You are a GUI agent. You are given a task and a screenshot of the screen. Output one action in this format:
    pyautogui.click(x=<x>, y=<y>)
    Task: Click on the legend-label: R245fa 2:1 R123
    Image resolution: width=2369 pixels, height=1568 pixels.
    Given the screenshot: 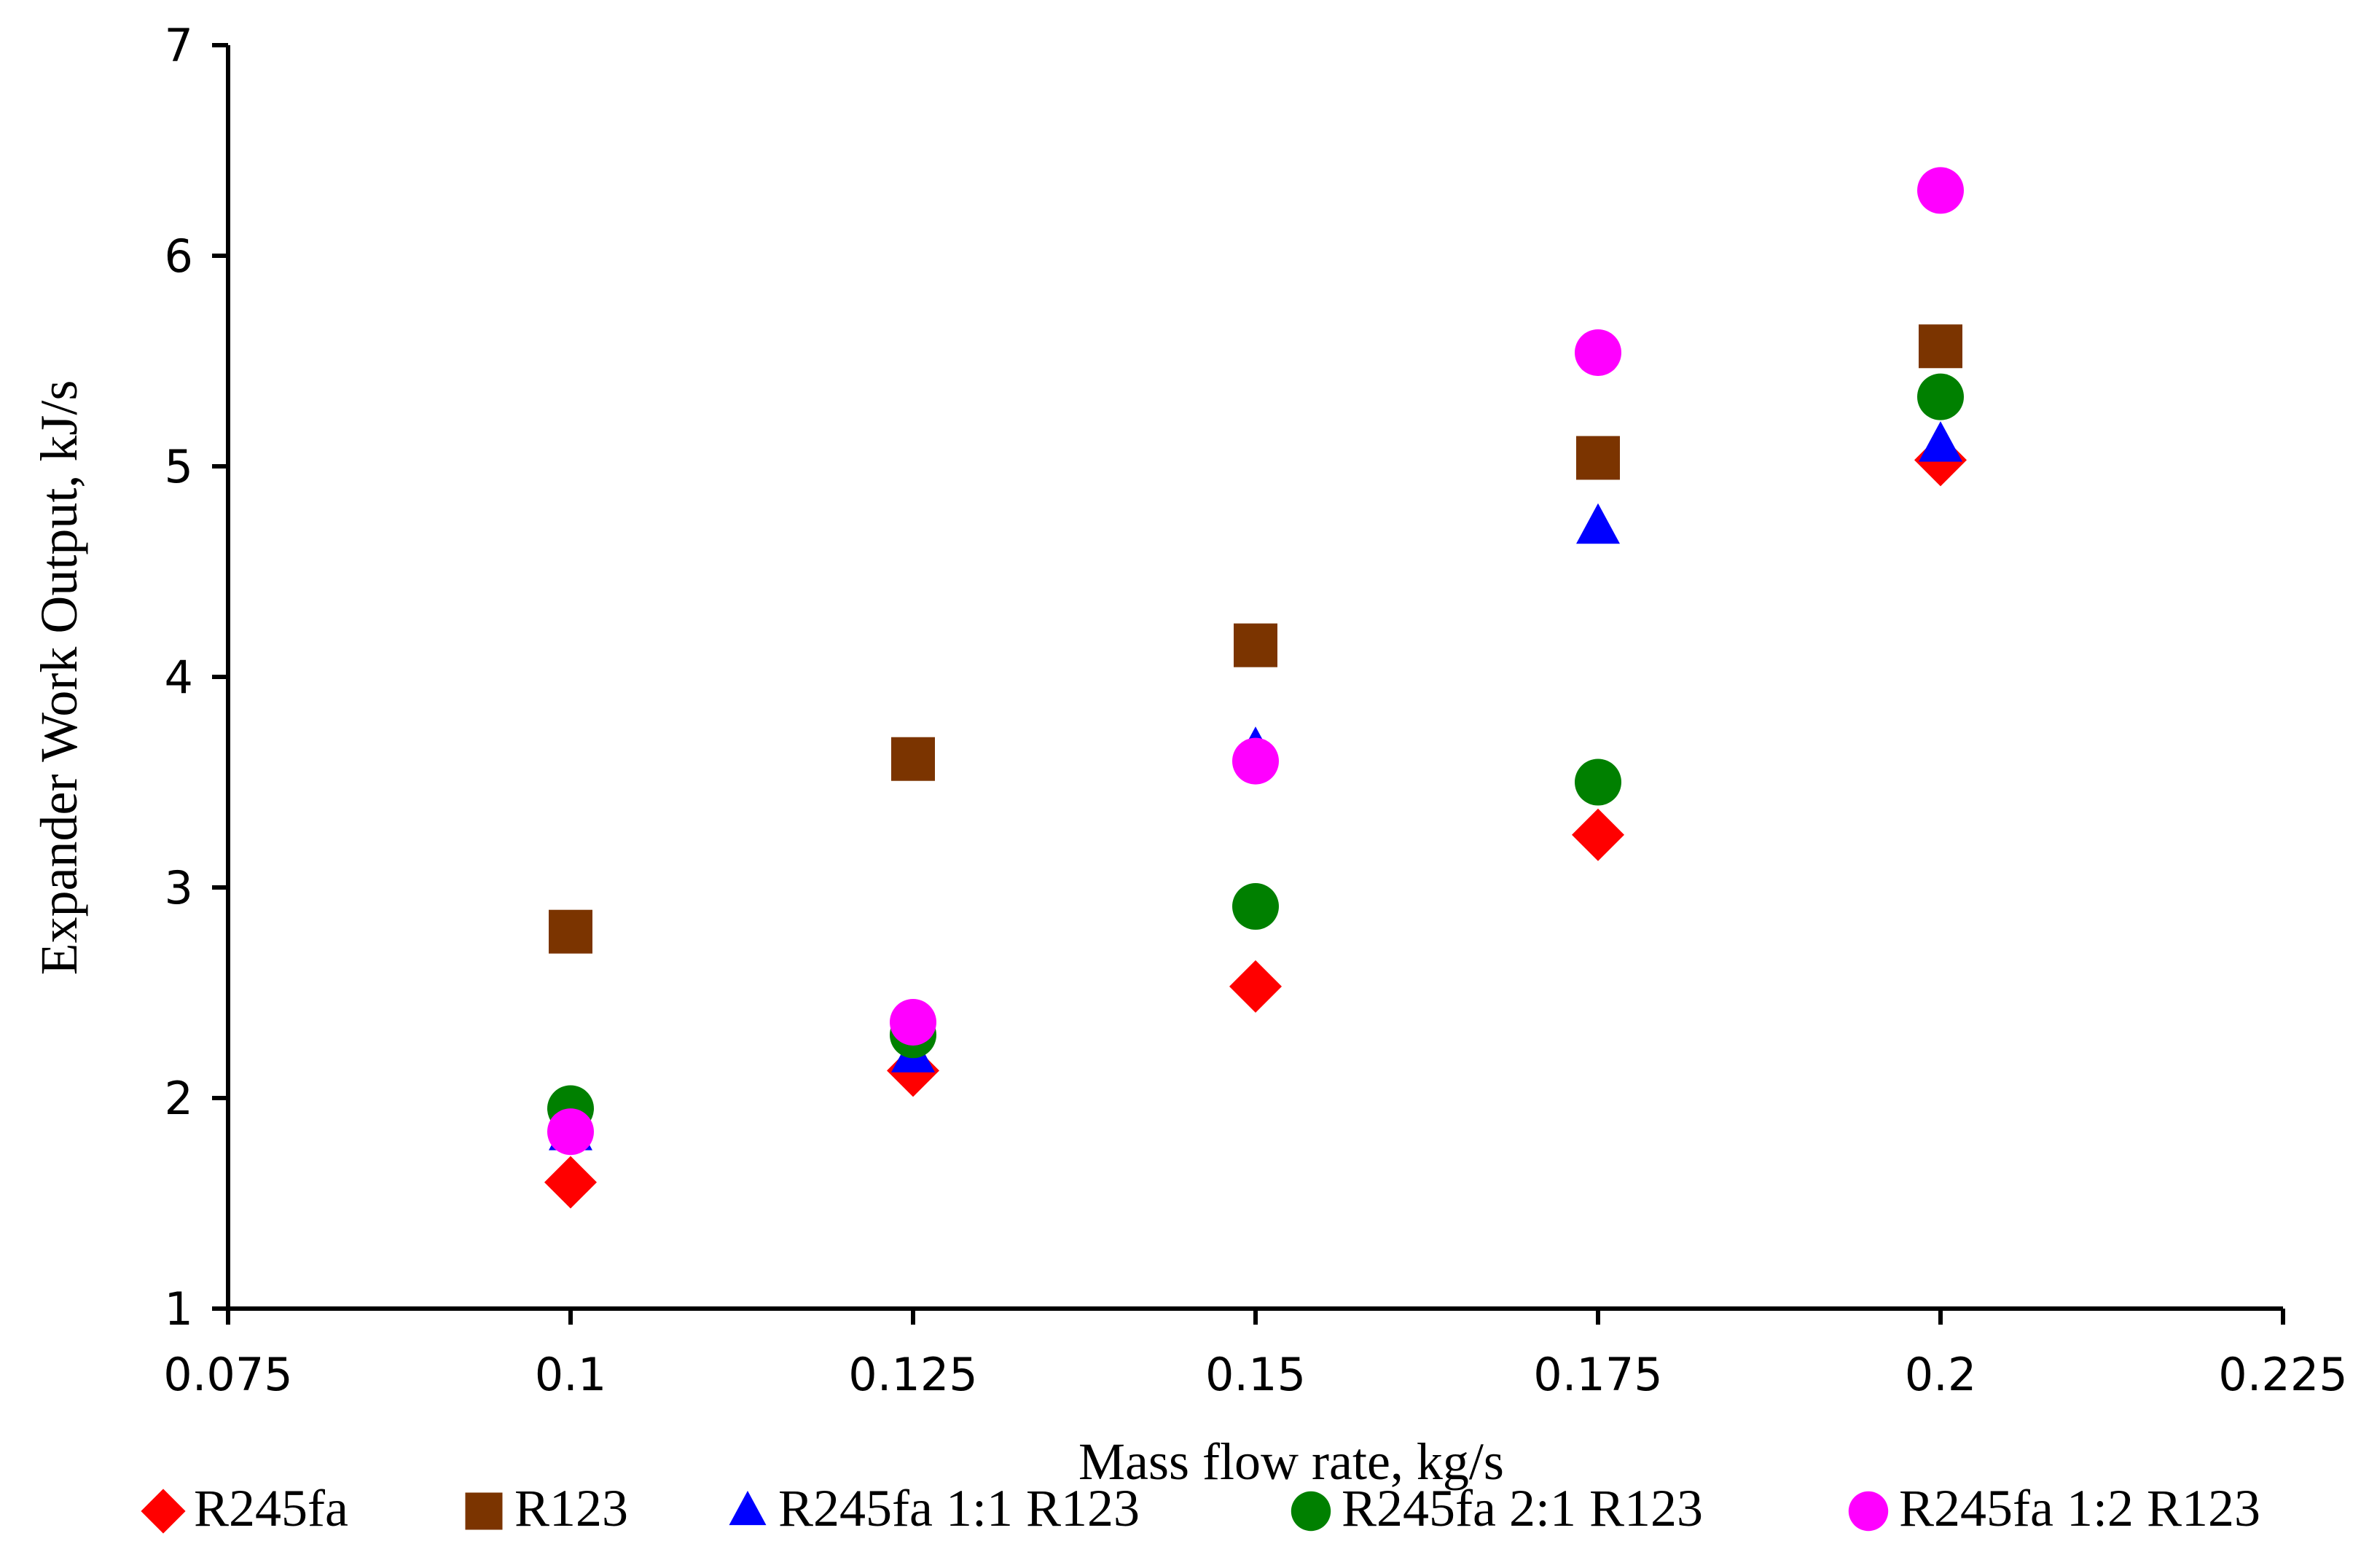 What is the action you would take?
    pyautogui.click(x=1522, y=1508)
    